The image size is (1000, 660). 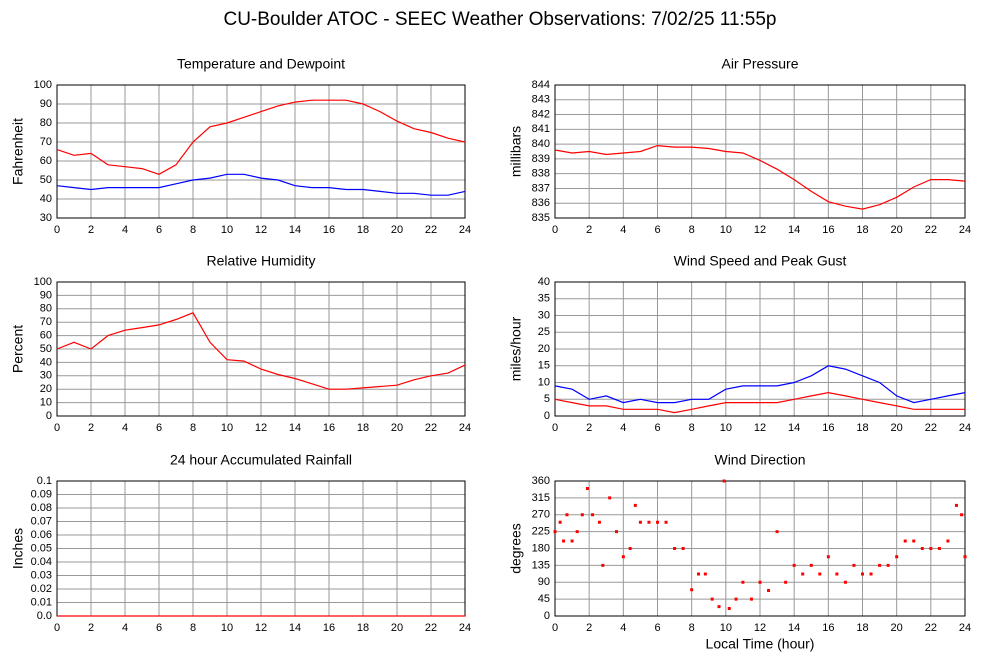 What do you see at coordinates (544, 599) in the screenshot?
I see `y-tick-label: 45` at bounding box center [544, 599].